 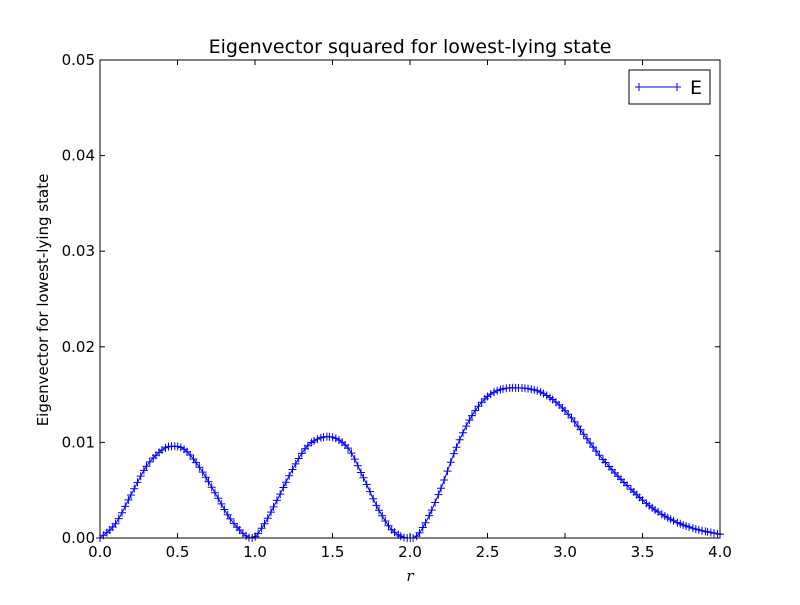 What do you see at coordinates (100, 552) in the screenshot?
I see `x-tick-label: 0.0` at bounding box center [100, 552].